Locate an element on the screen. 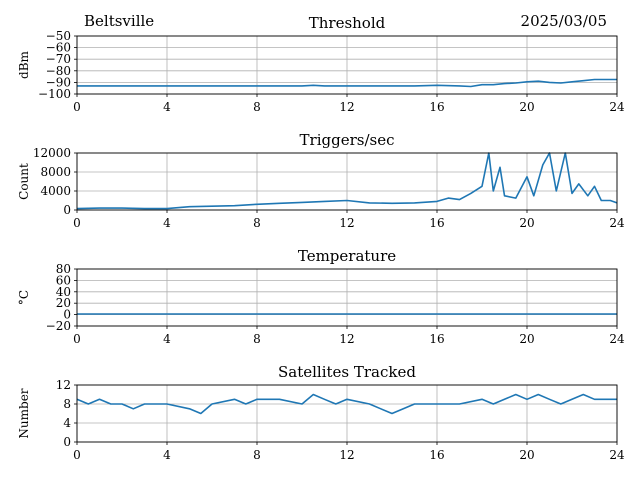 Image resolution: width=640 pixels, height=480 pixels. y-tick-label: 60 is located at coordinates (63, 280).